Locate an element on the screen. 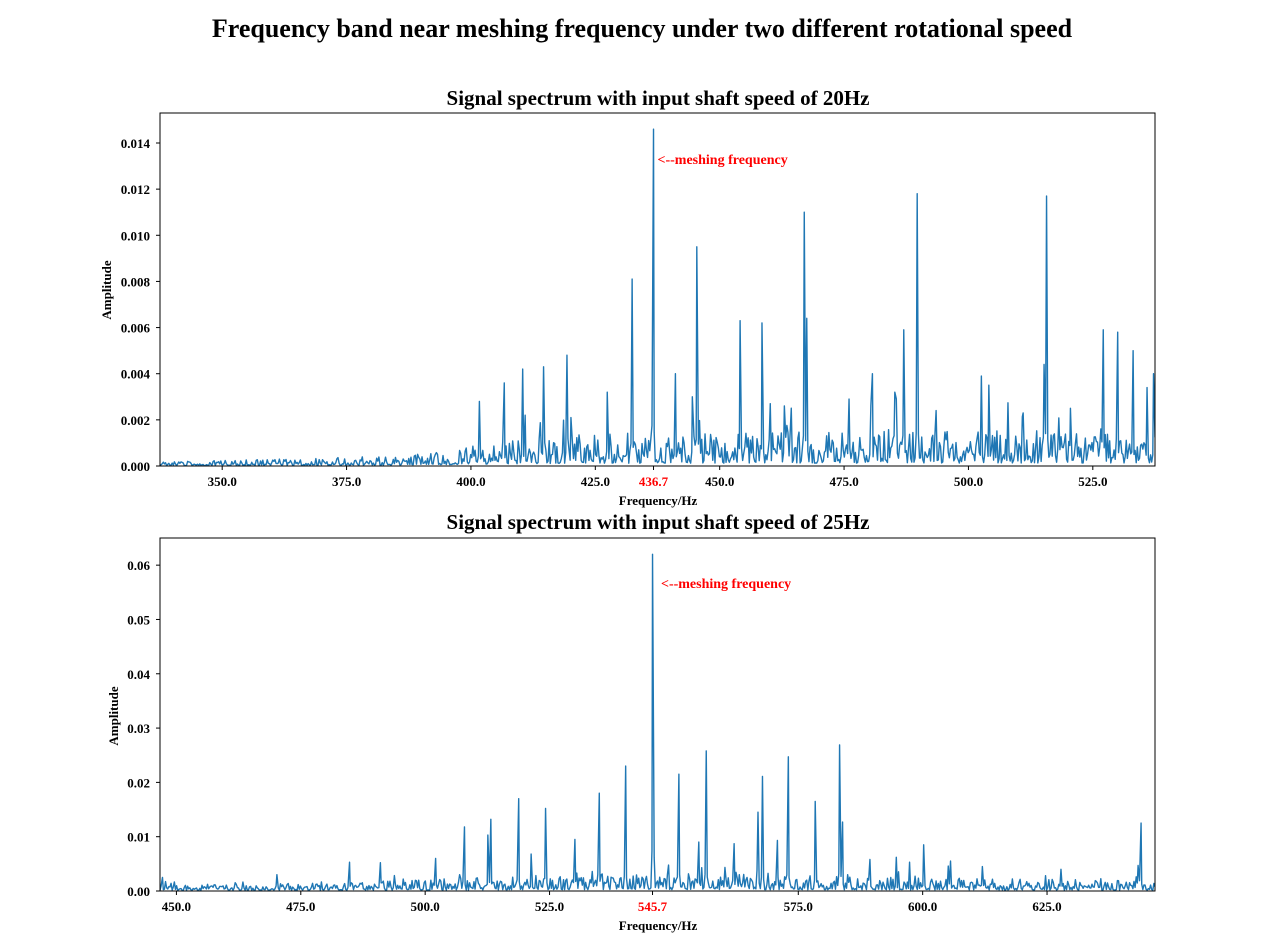 The image size is (1283, 939). x-tick-label-meshing: 436.7 is located at coordinates (654, 481).